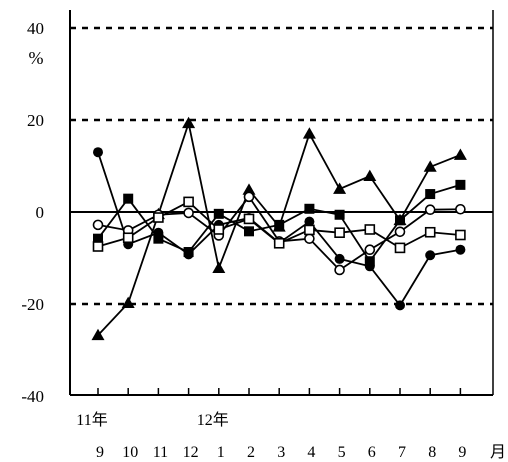 This screenshot has height=462, width=508. Describe the element at coordinates (191, 452) in the screenshot. I see `x-month-label: 12` at that location.